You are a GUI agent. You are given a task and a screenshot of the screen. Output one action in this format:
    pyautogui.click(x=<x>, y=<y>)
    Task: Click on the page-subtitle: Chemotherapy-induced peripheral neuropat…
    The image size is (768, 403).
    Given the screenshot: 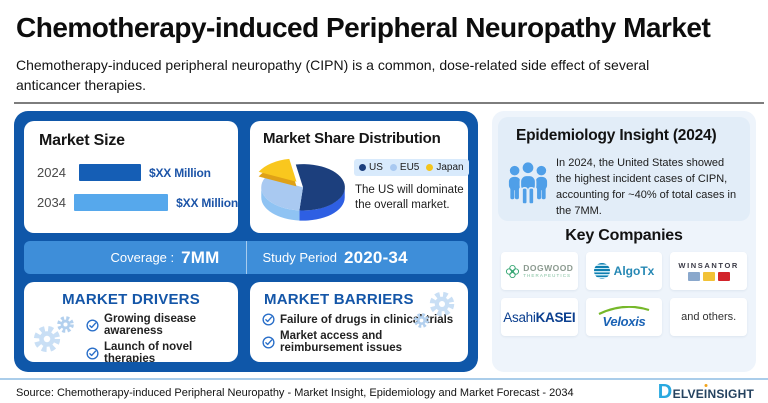 What is the action you would take?
    pyautogui.click(x=333, y=75)
    